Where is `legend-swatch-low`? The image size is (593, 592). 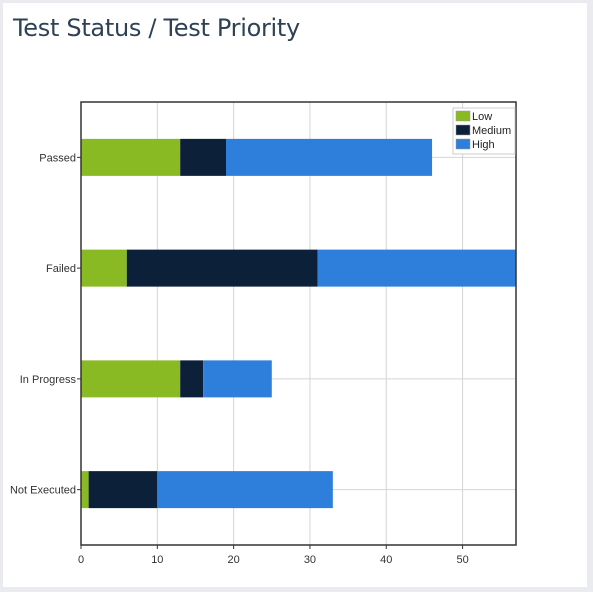 legend-swatch-low is located at coordinates (463, 116).